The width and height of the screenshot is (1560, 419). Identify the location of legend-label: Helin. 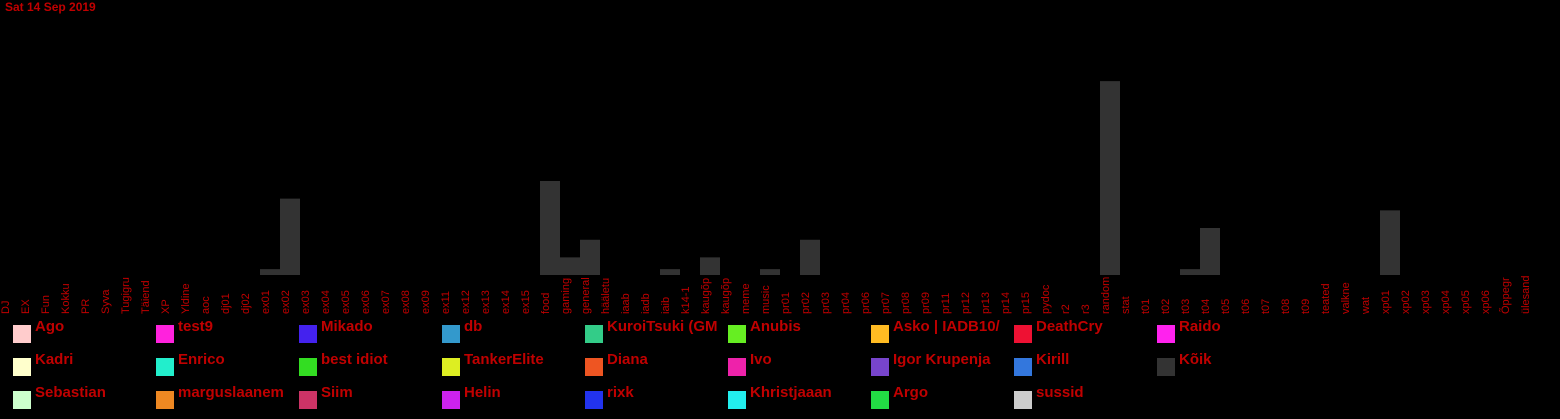
(482, 392).